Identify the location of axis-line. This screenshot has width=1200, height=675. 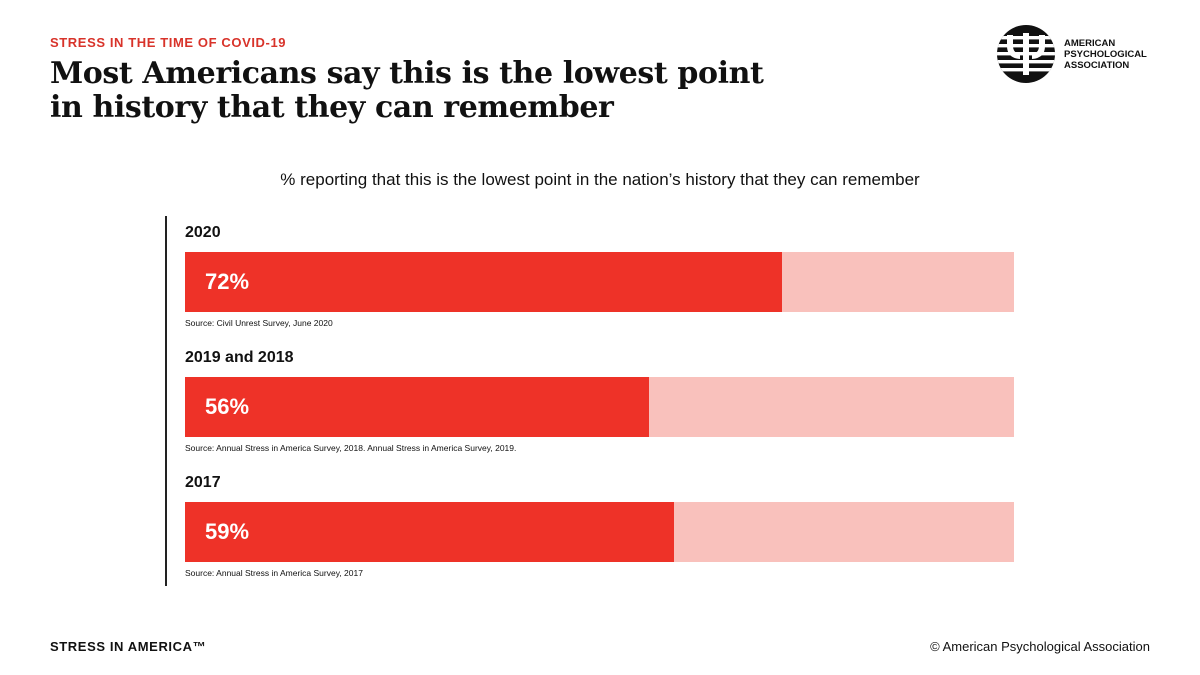
(166, 401).